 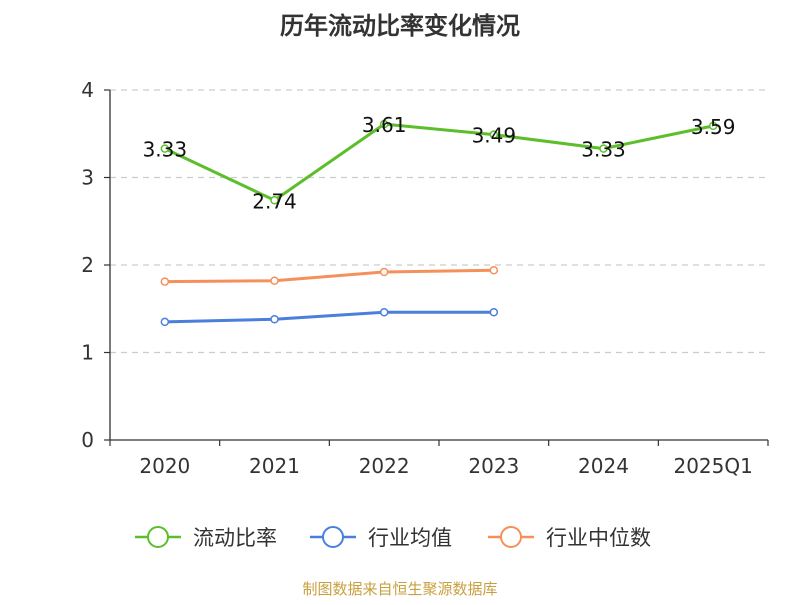 What do you see at coordinates (87, 440) in the screenshot?
I see `y-tick-label: 0` at bounding box center [87, 440].